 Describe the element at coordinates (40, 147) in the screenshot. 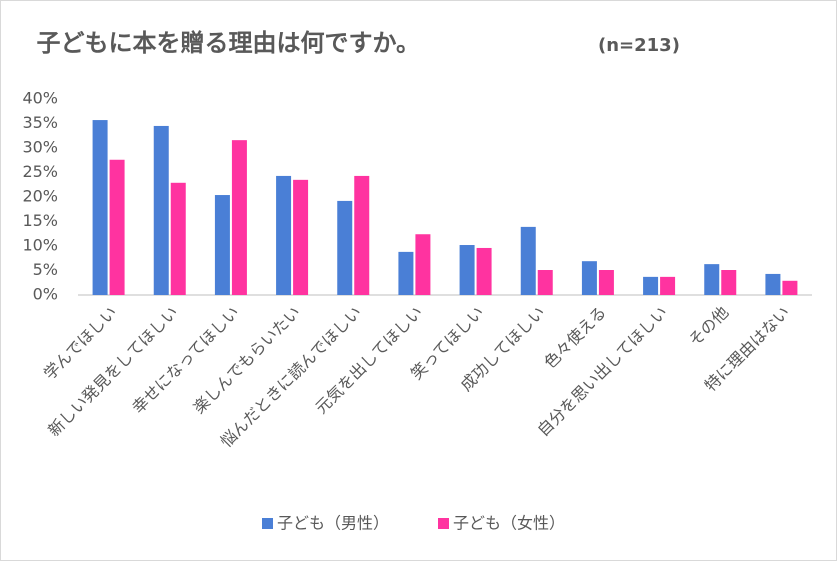

I see `y-tick-label: 30%` at that location.